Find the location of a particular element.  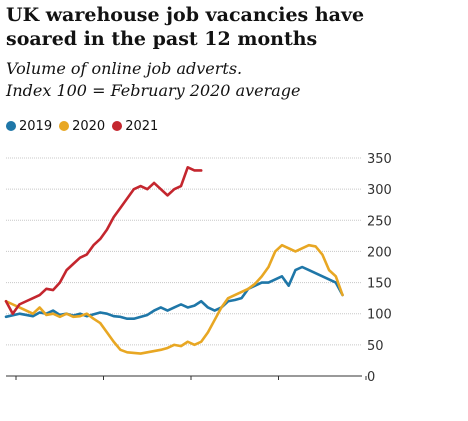

legend-dot-2021 is located at coordinates (117, 126).